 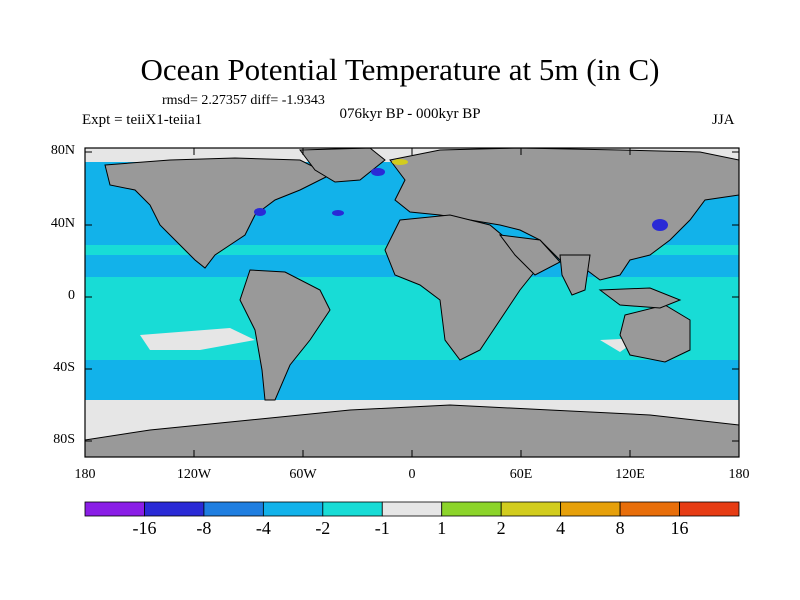 I want to click on australia, so click(x=655, y=333).